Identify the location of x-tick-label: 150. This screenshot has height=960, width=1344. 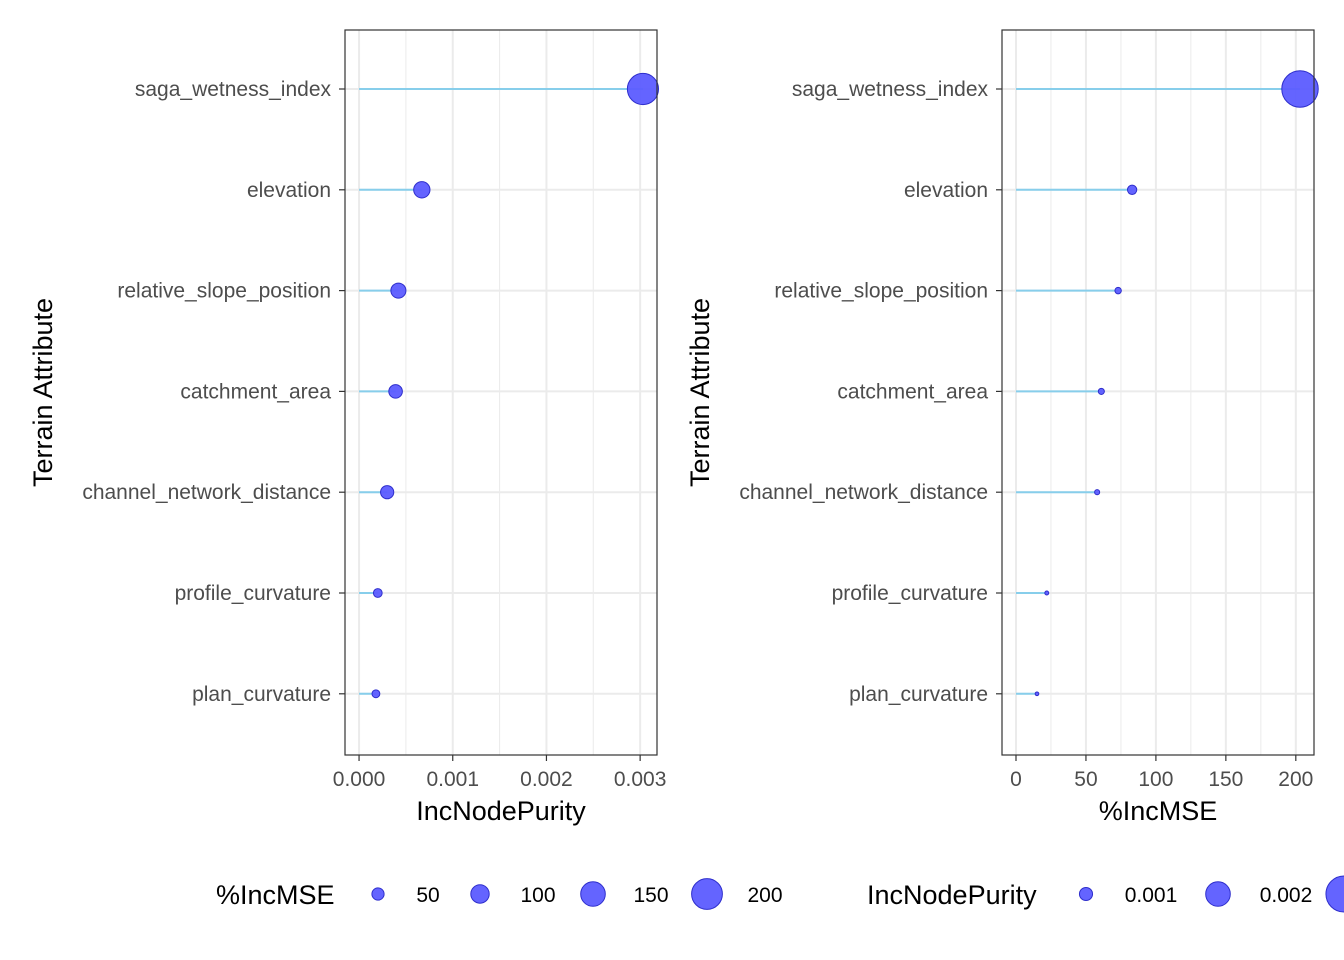
(1225, 779).